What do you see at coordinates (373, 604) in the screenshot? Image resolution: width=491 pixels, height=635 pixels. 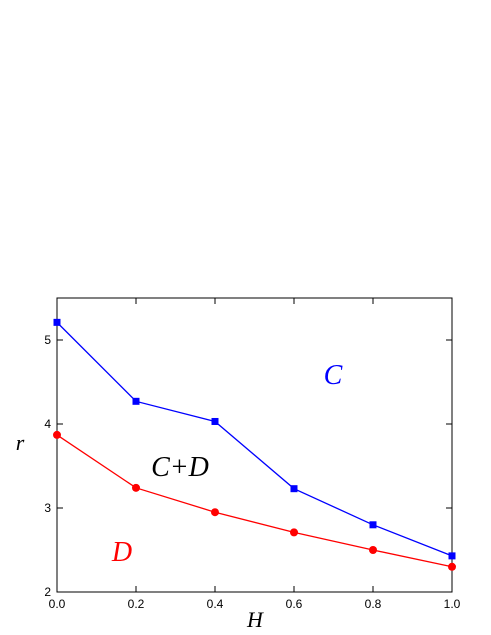 I see `x-tick-label: 0.8` at bounding box center [373, 604].